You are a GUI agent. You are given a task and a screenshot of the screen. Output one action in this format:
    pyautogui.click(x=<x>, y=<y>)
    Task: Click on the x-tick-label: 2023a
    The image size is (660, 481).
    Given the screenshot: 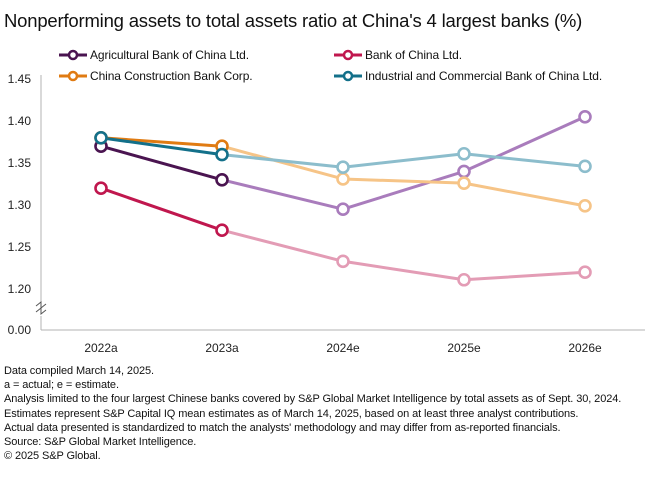 What is the action you would take?
    pyautogui.click(x=222, y=348)
    